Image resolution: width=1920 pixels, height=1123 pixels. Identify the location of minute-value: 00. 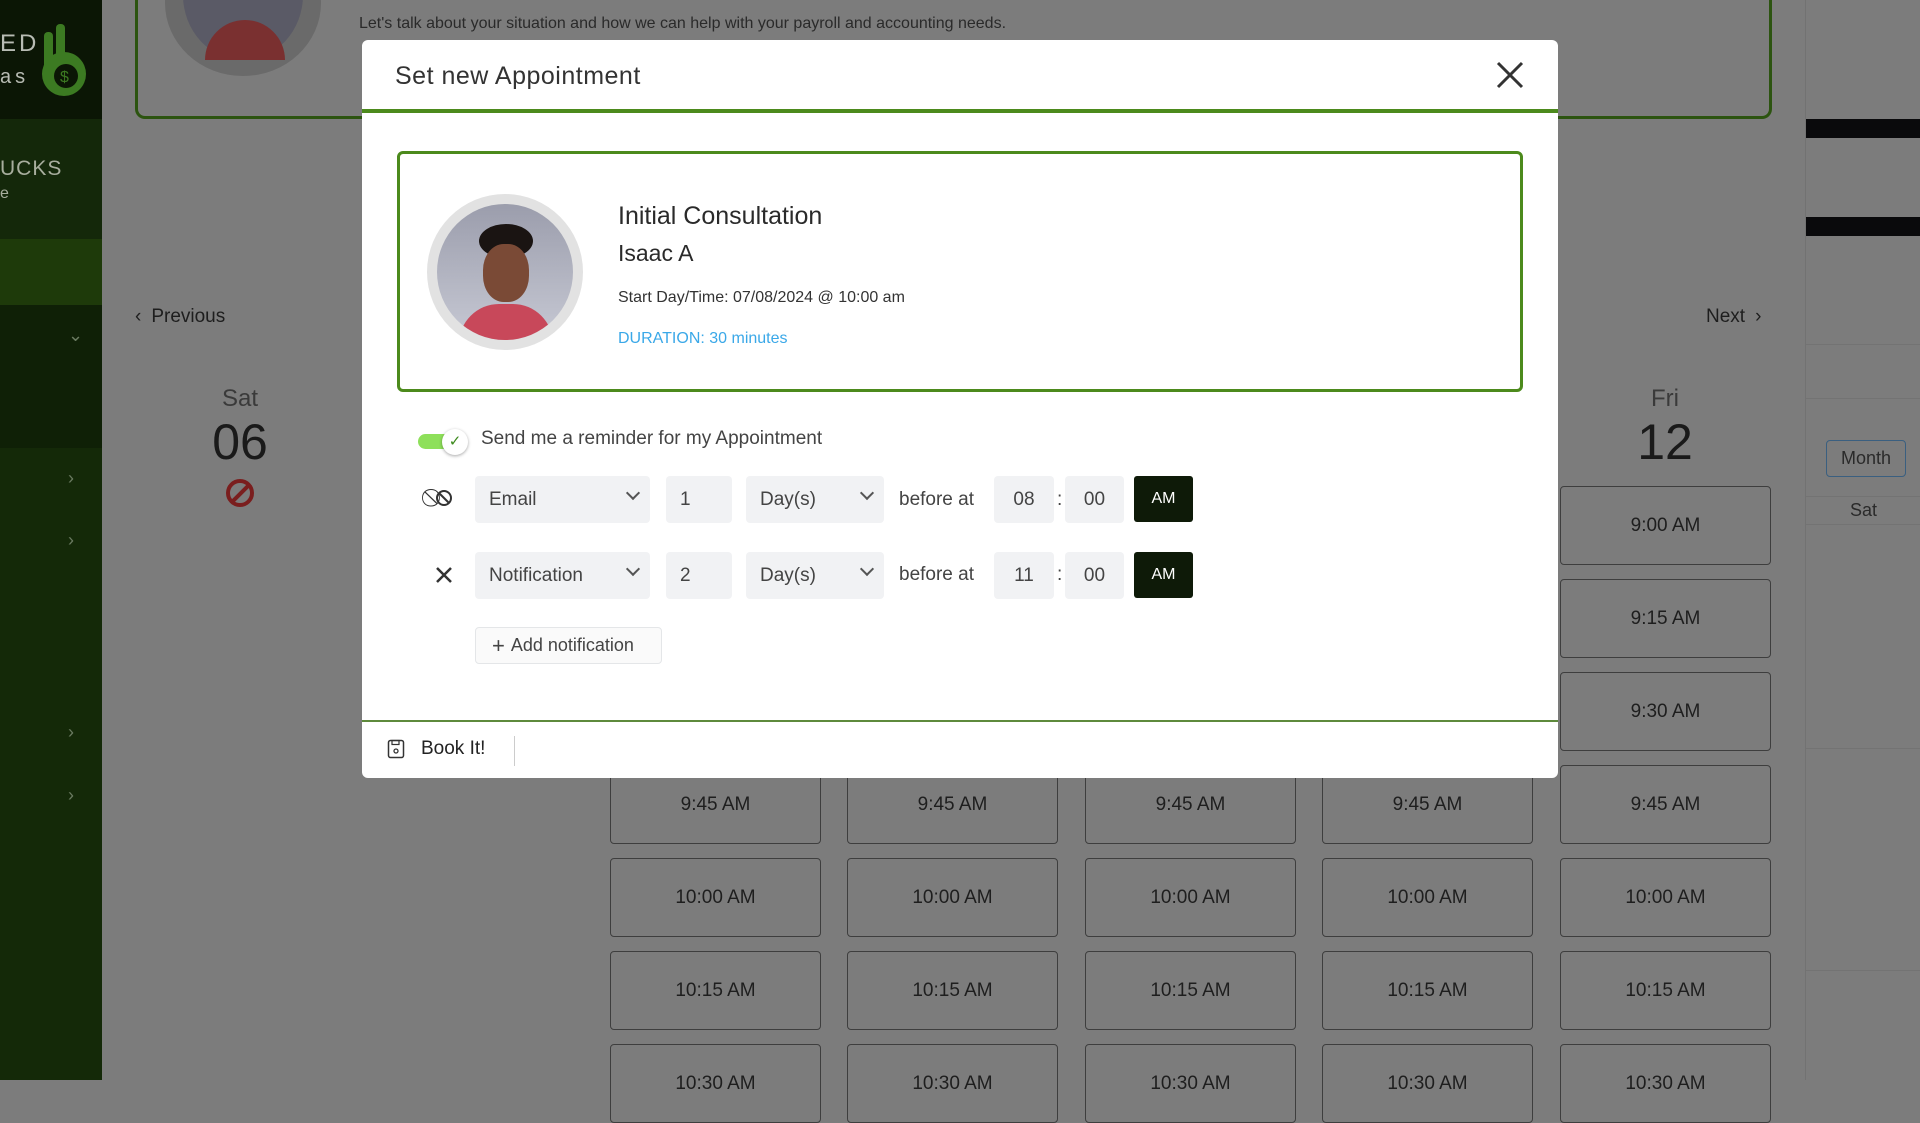
(1094, 499).